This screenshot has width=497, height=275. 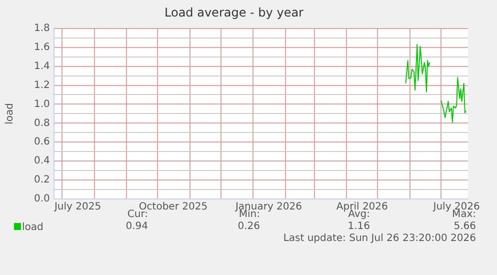 What do you see at coordinates (42, 123) in the screenshot?
I see `y-tick-label: 0.8` at bounding box center [42, 123].